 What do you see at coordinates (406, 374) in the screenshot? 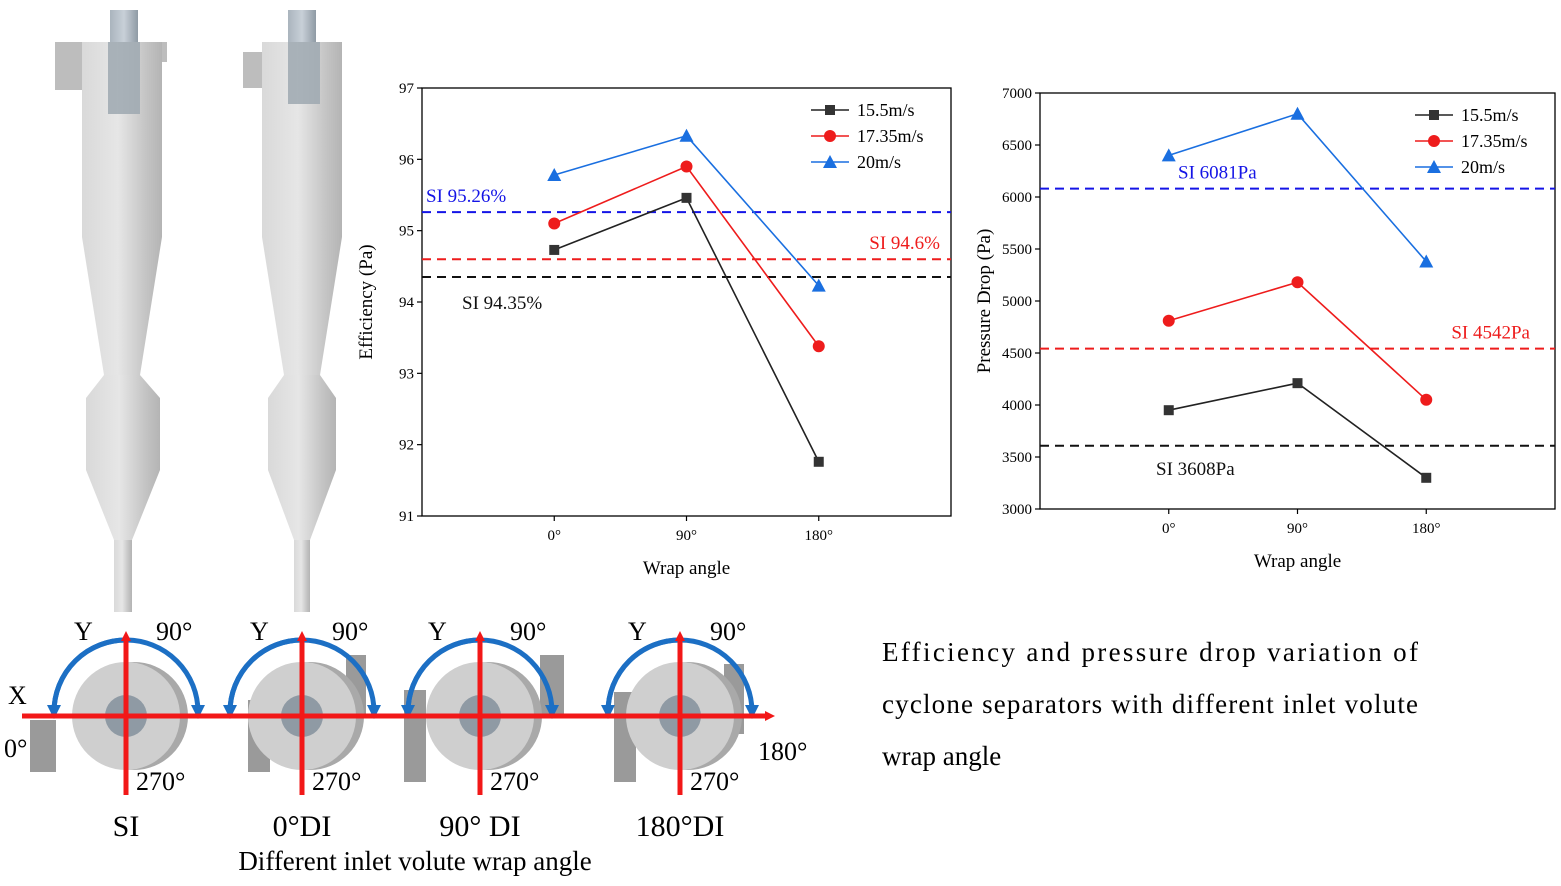
I see `y-tick-label: 93` at bounding box center [406, 374].